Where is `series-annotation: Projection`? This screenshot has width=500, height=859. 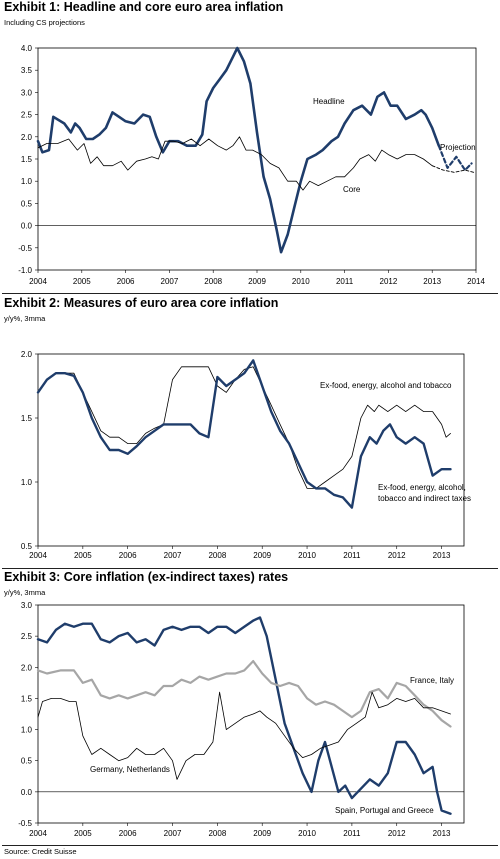
series-annotation: Projection is located at coordinates (458, 147).